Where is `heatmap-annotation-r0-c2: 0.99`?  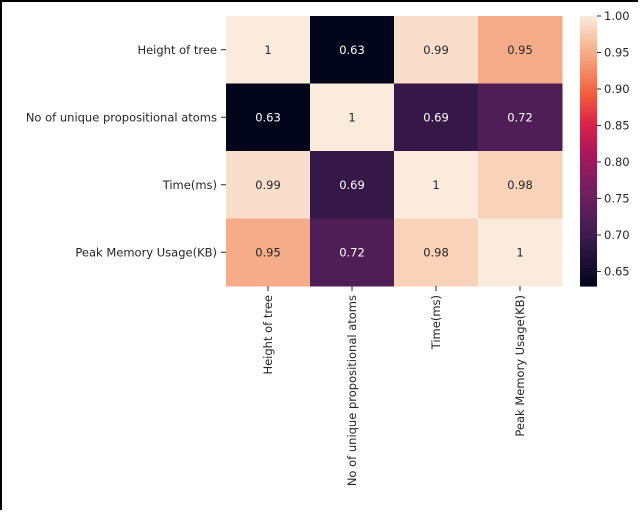
heatmap-annotation-r0-c2: 0.99 is located at coordinates (436, 50).